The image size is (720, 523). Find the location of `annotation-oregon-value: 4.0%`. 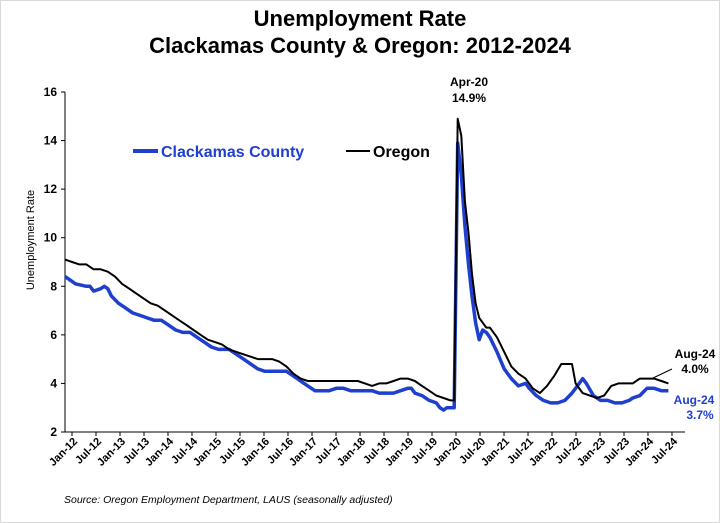

annotation-oregon-value: 4.0% is located at coordinates (695, 369).